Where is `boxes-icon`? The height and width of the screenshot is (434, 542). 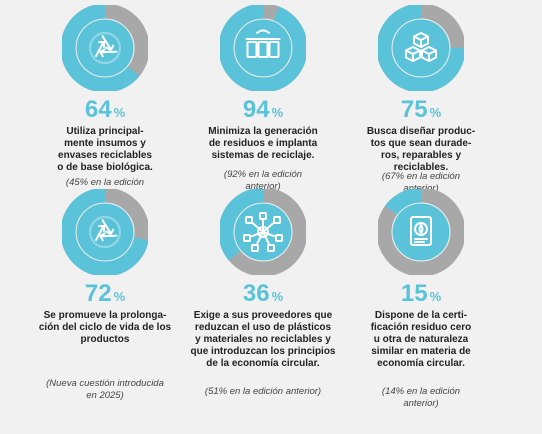
boxes-icon is located at coordinates (421, 47).